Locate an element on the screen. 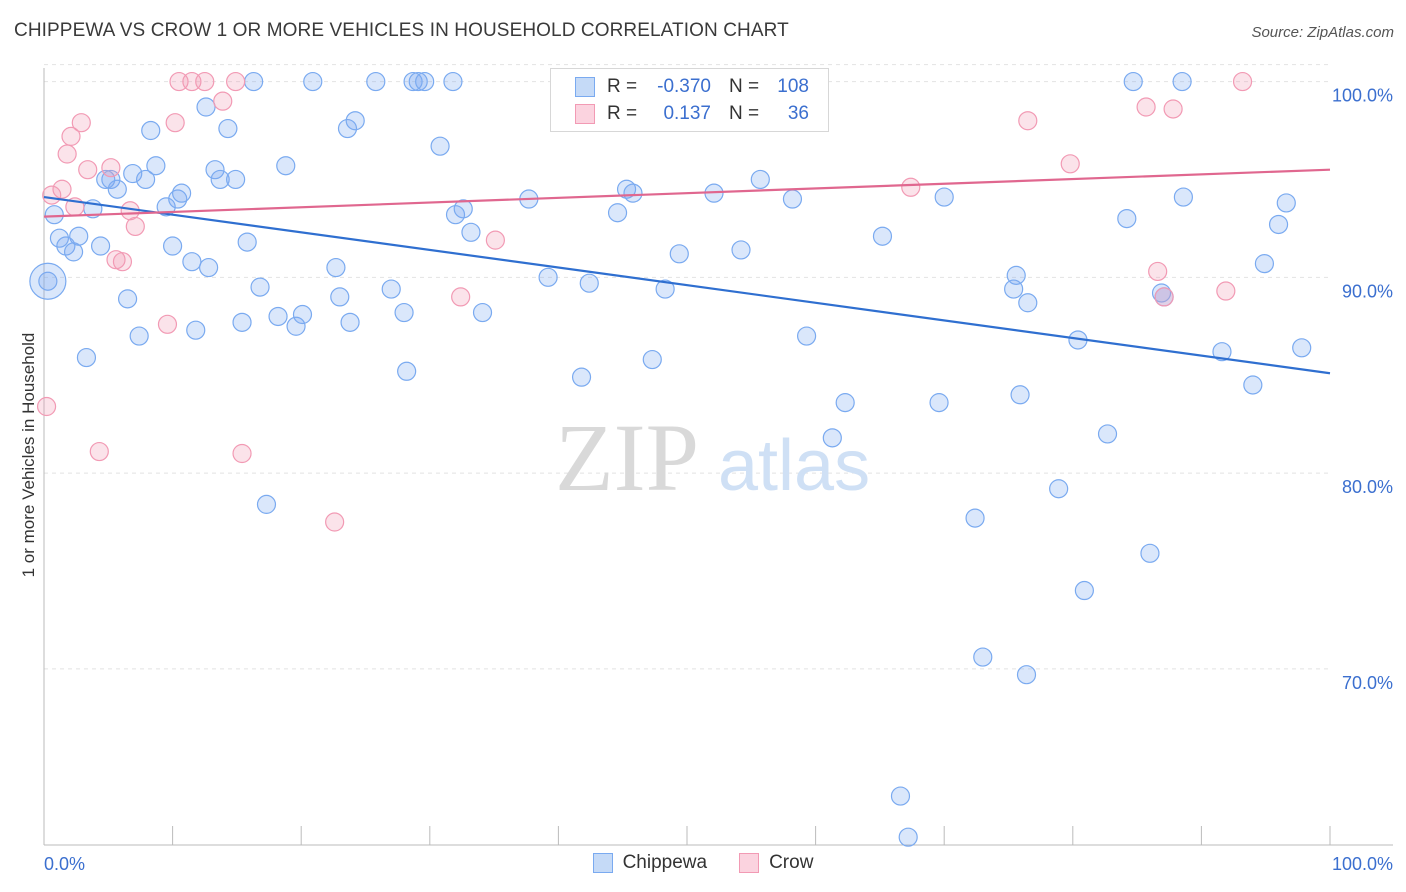 Image resolution: width=1406 pixels, height=892 pixels. legend-row-chippewa: R = -0.370 N = 108 is located at coordinates (692, 87).